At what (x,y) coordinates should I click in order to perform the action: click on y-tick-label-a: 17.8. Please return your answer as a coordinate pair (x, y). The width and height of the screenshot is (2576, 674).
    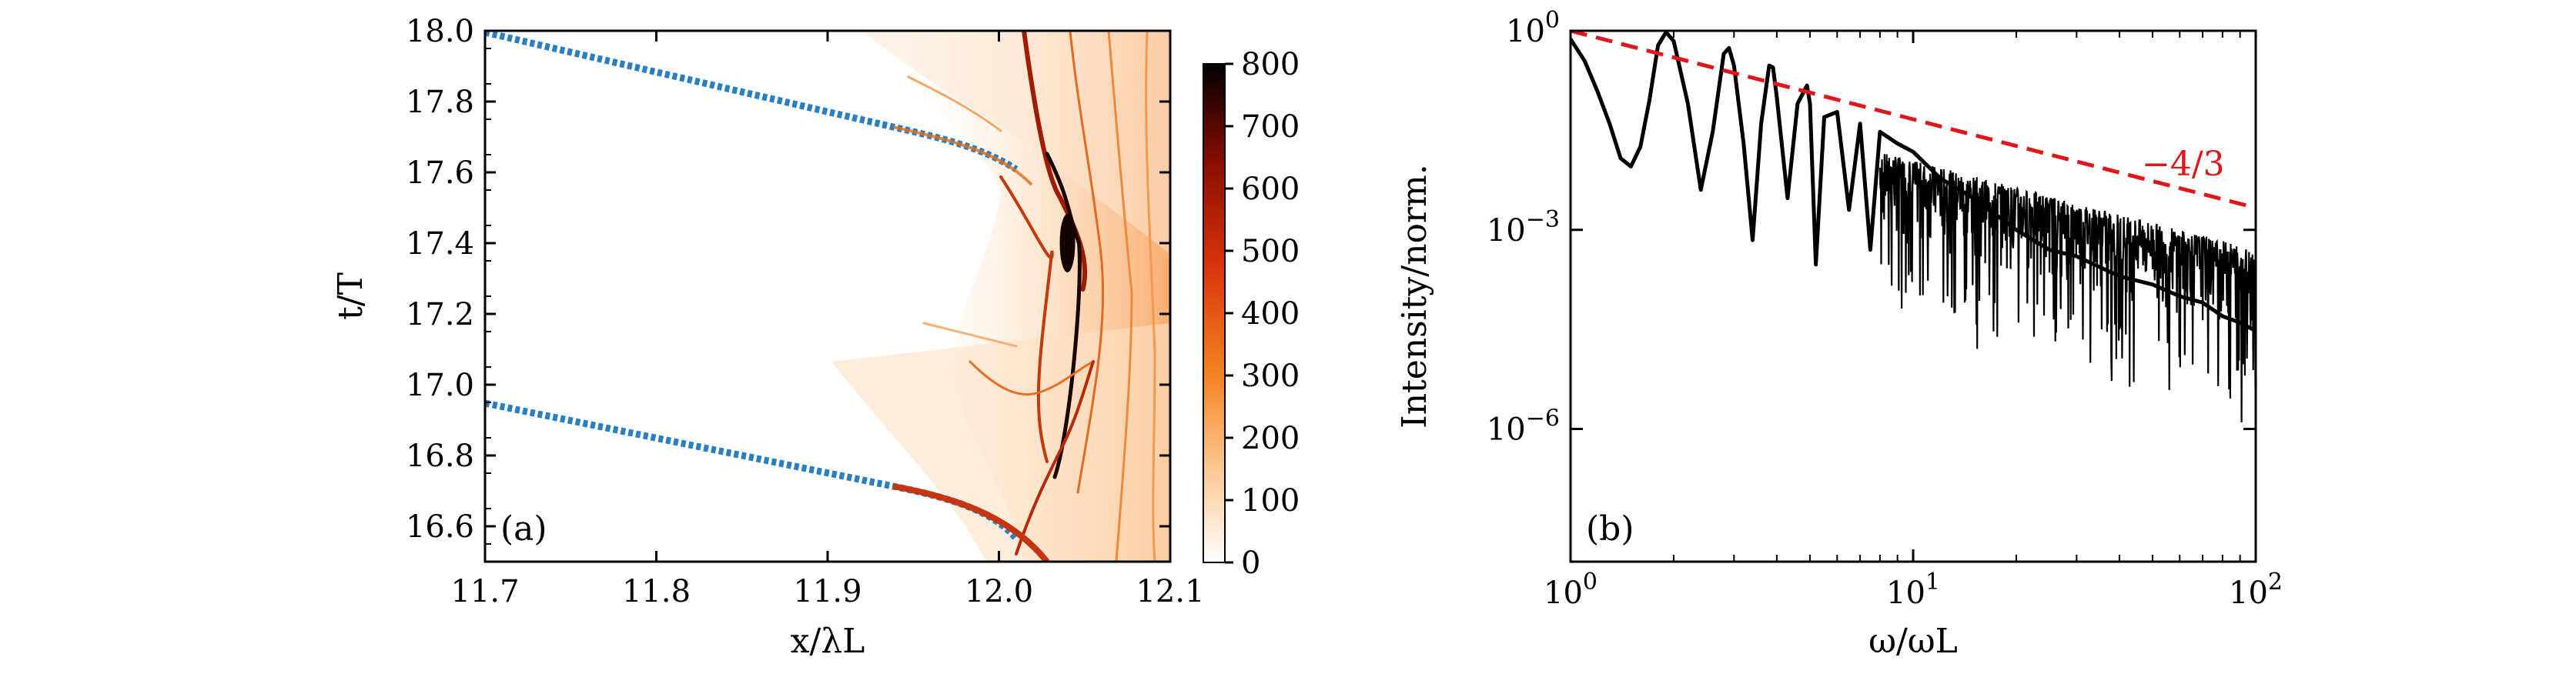
    Looking at the image, I should click on (440, 103).